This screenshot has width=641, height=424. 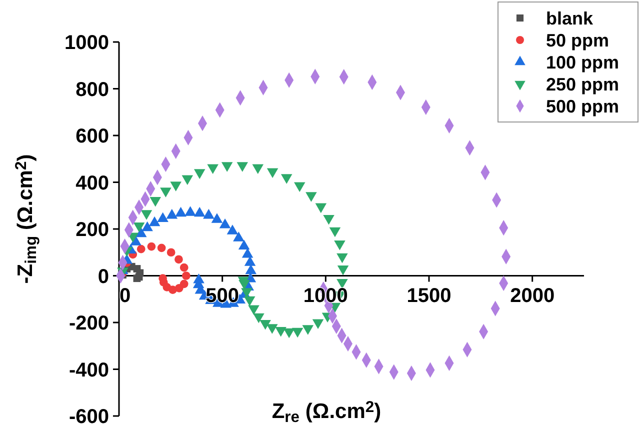 What do you see at coordinates (88, 415) in the screenshot?
I see `y-tick-label: -600` at bounding box center [88, 415].